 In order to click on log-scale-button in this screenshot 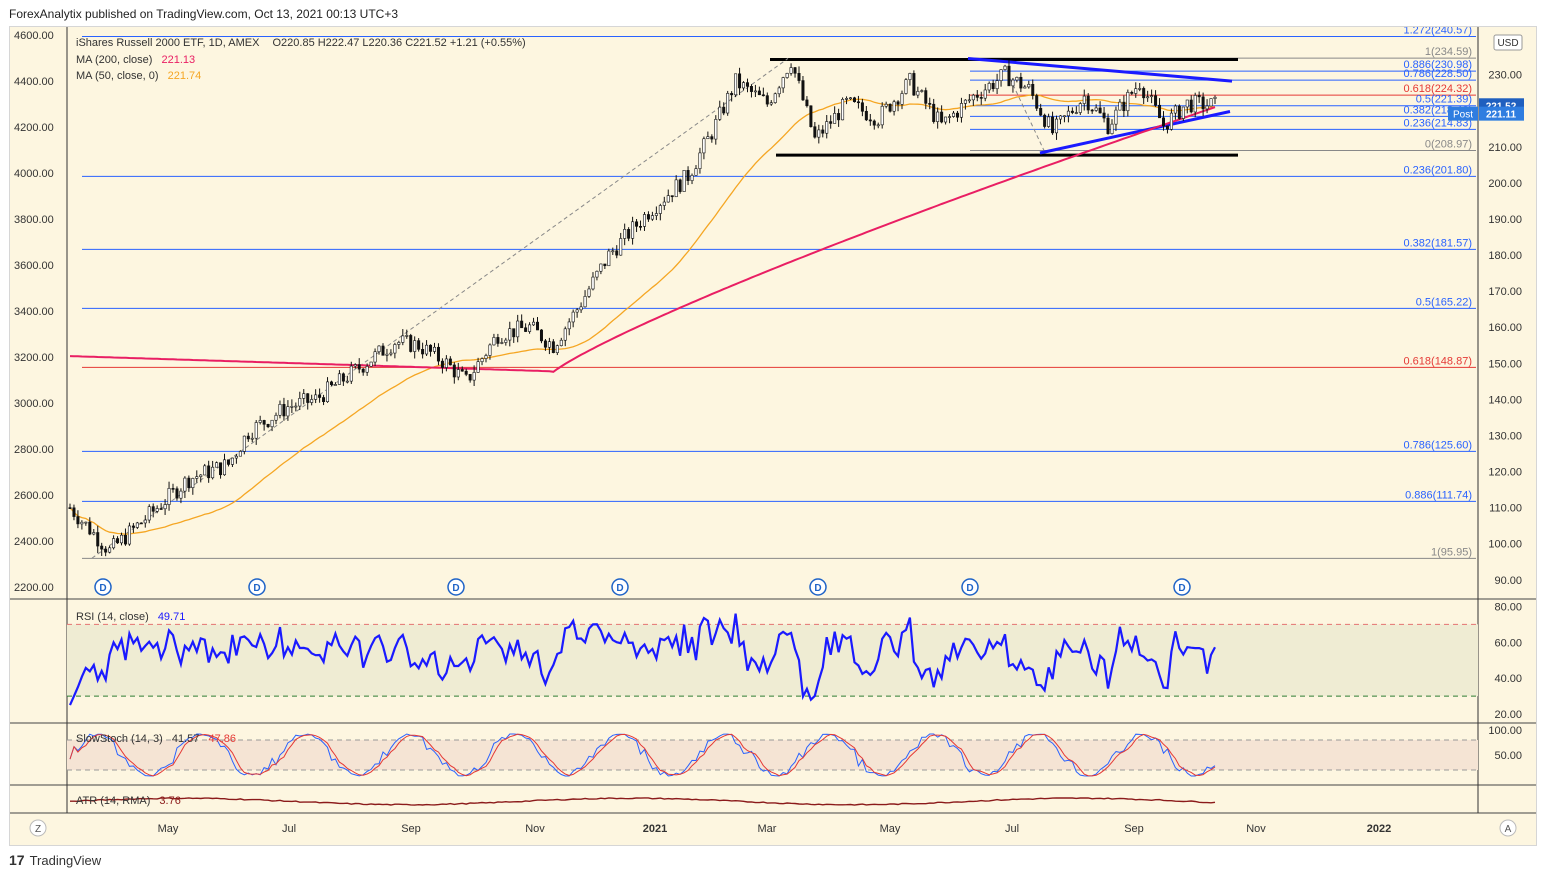, I will do `click(38, 828)`.